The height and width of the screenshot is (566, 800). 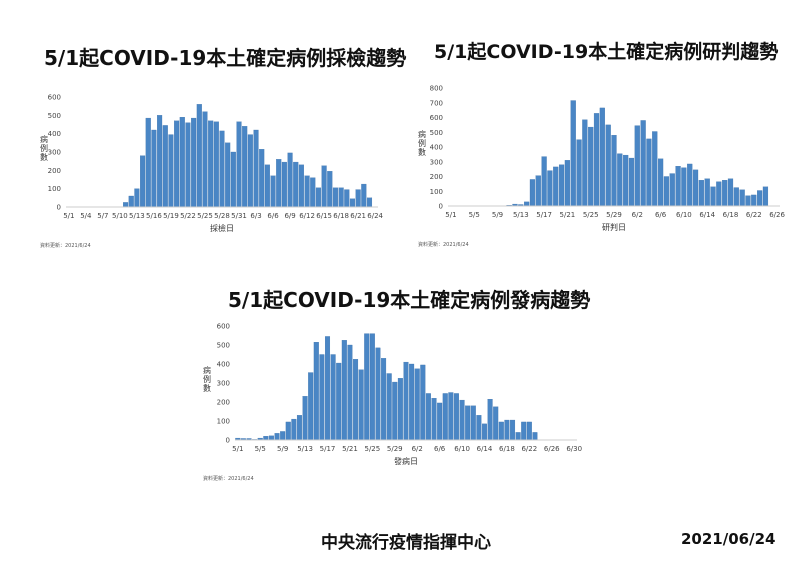 What do you see at coordinates (54, 189) in the screenshot?
I see `y-tick-label: 100` at bounding box center [54, 189].